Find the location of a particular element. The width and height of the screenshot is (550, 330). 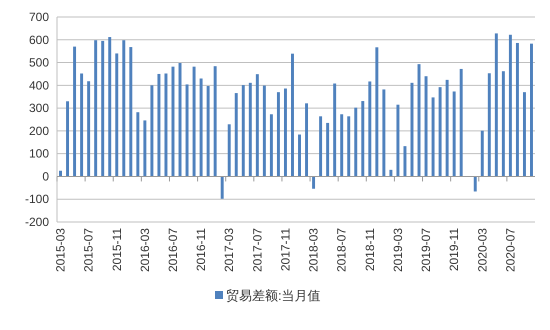

x-tick-label: 2016-03 is located at coordinates (145, 250).